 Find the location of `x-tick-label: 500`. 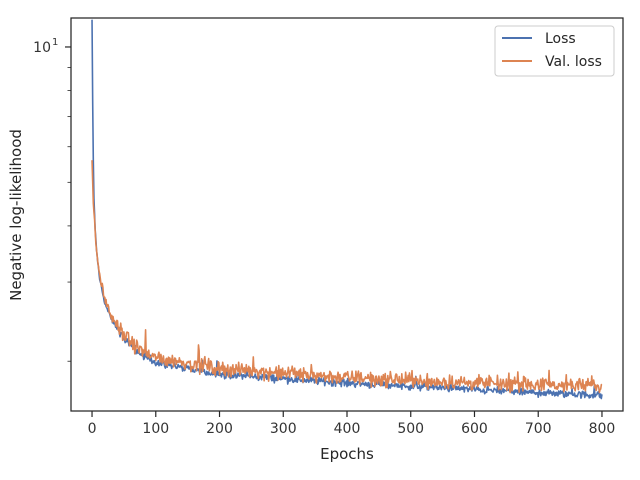

x-tick-label: 500 is located at coordinates (410, 429).